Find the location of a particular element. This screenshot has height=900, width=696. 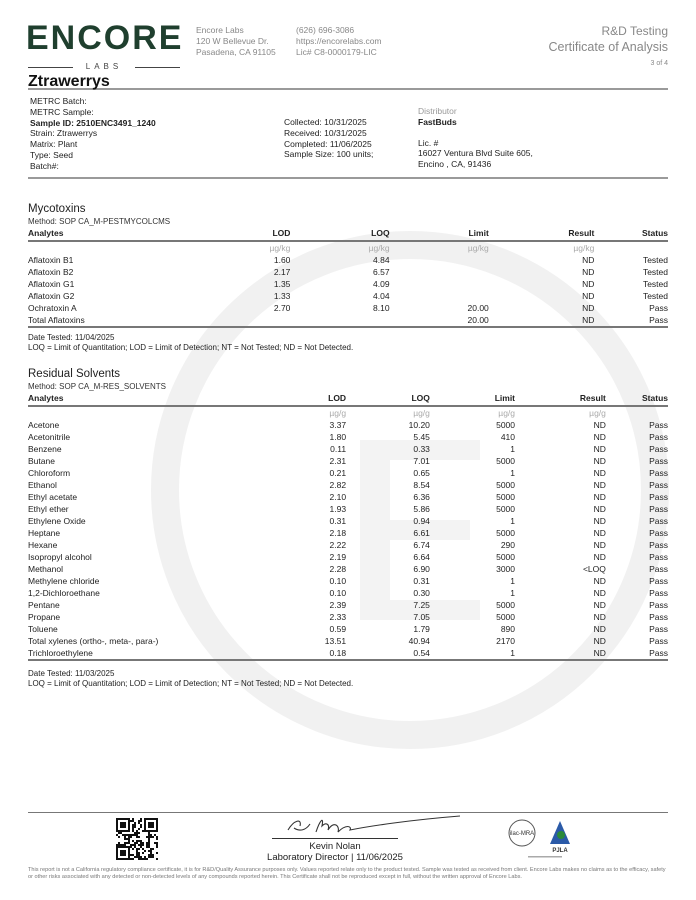

analyte-cell: Ochratoxin A is located at coordinates (52, 308).